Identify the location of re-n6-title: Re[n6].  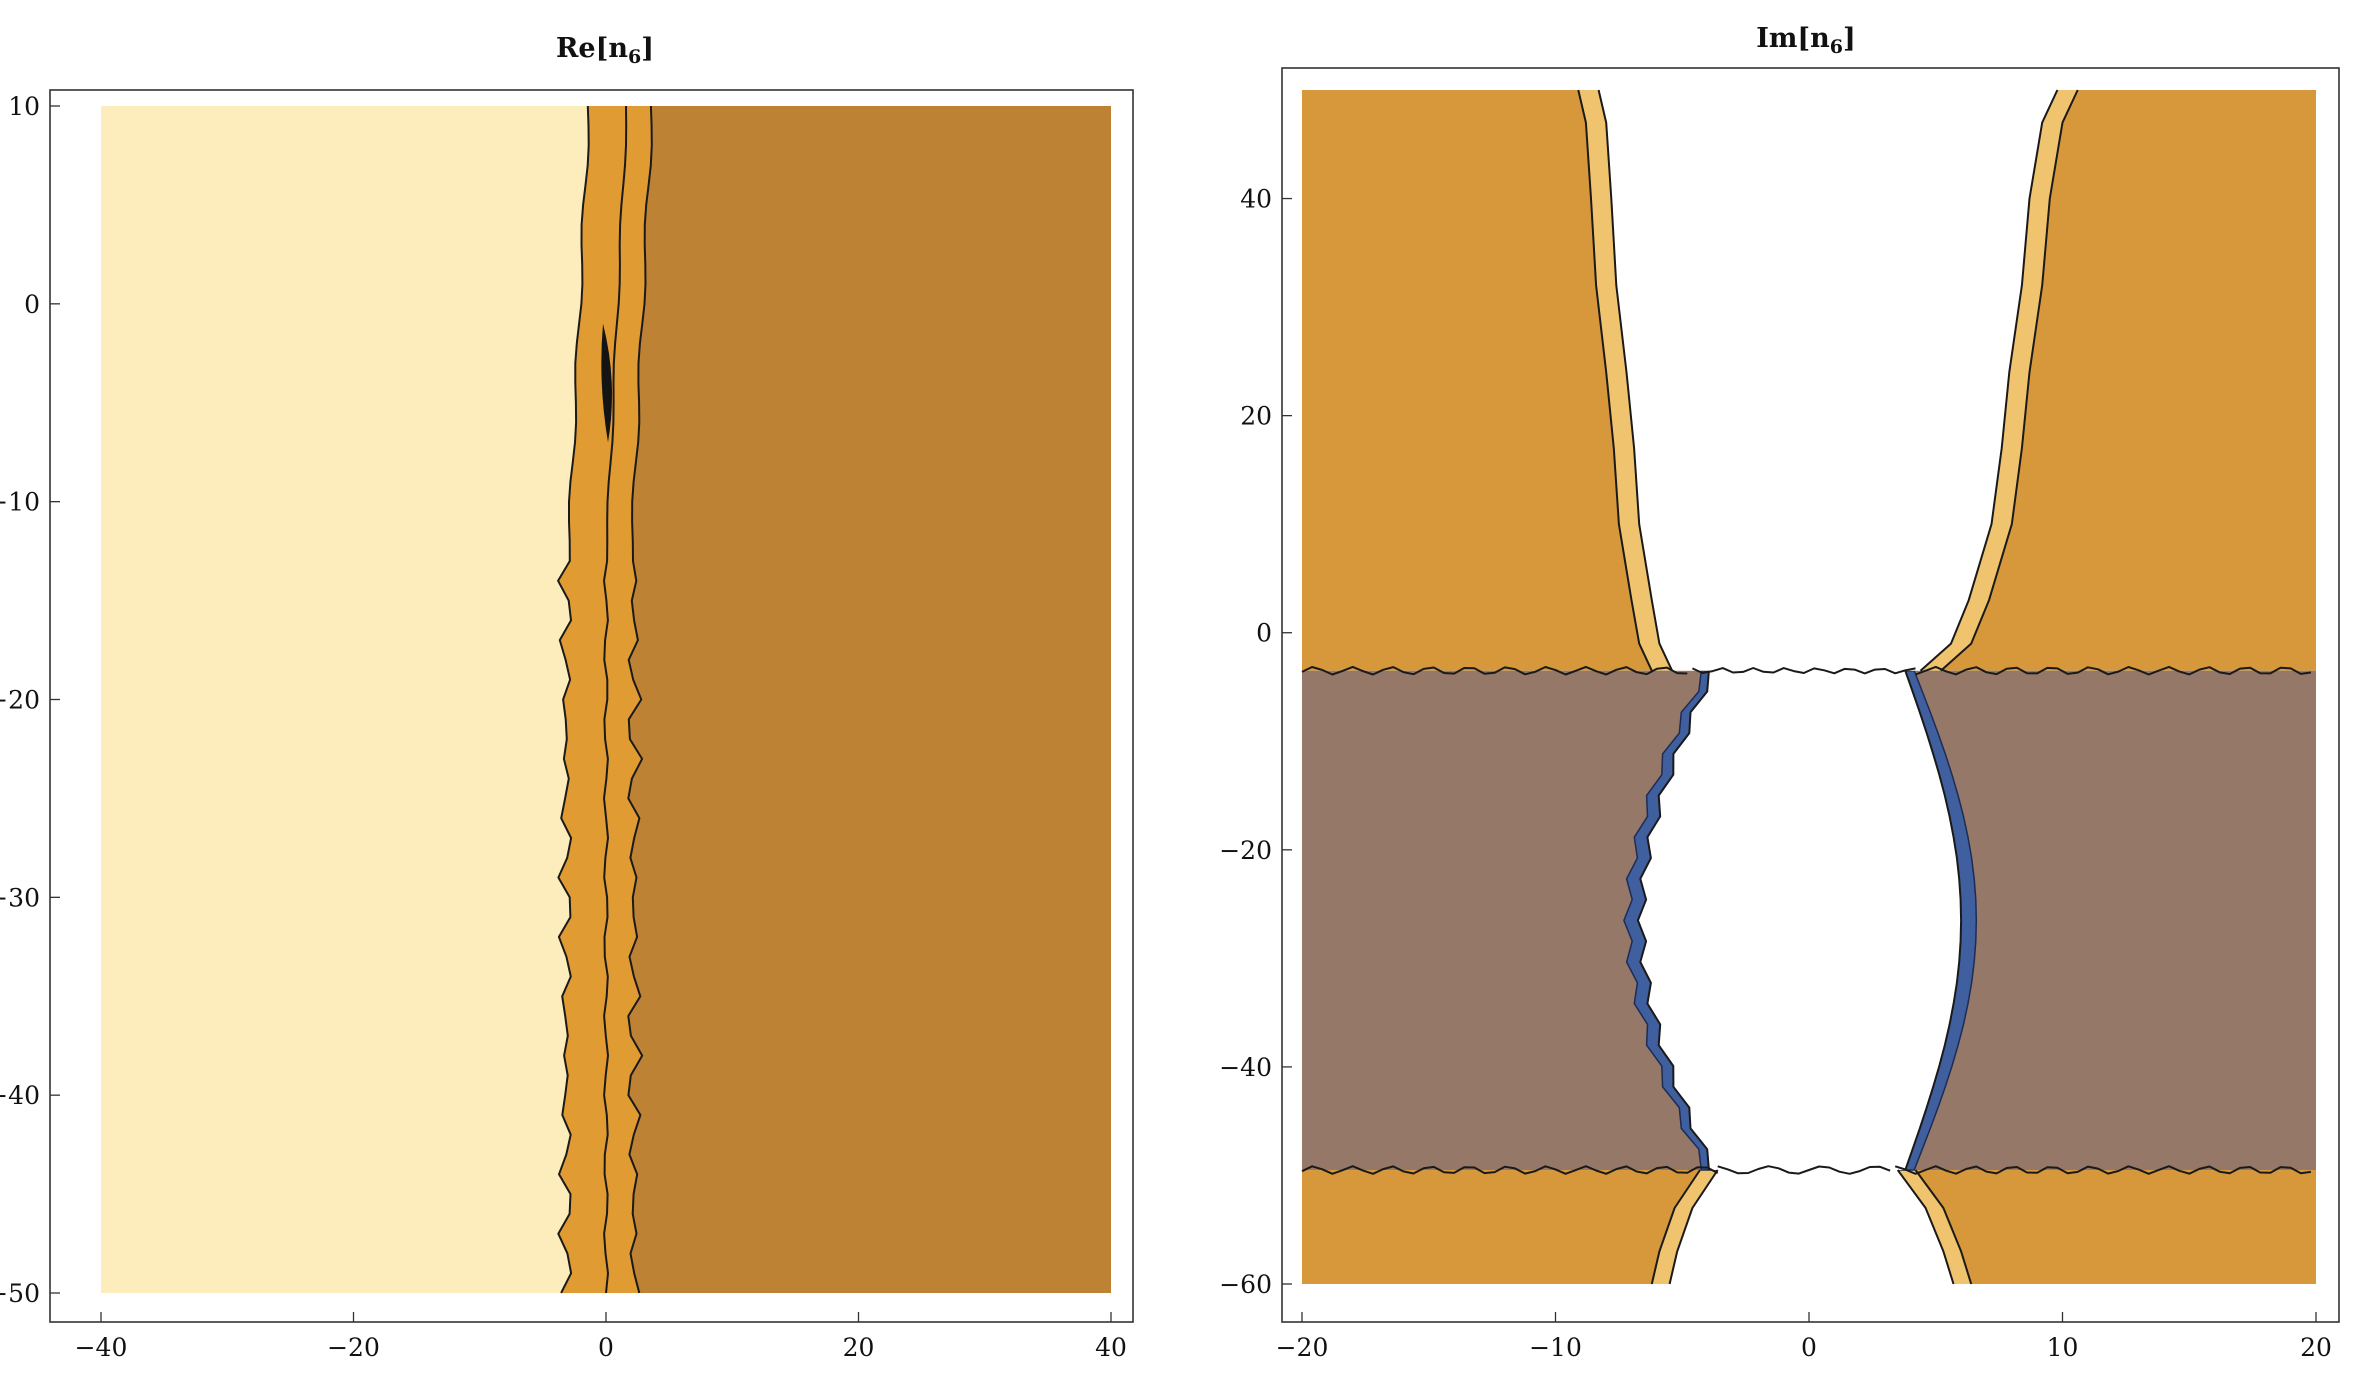
(605, 50).